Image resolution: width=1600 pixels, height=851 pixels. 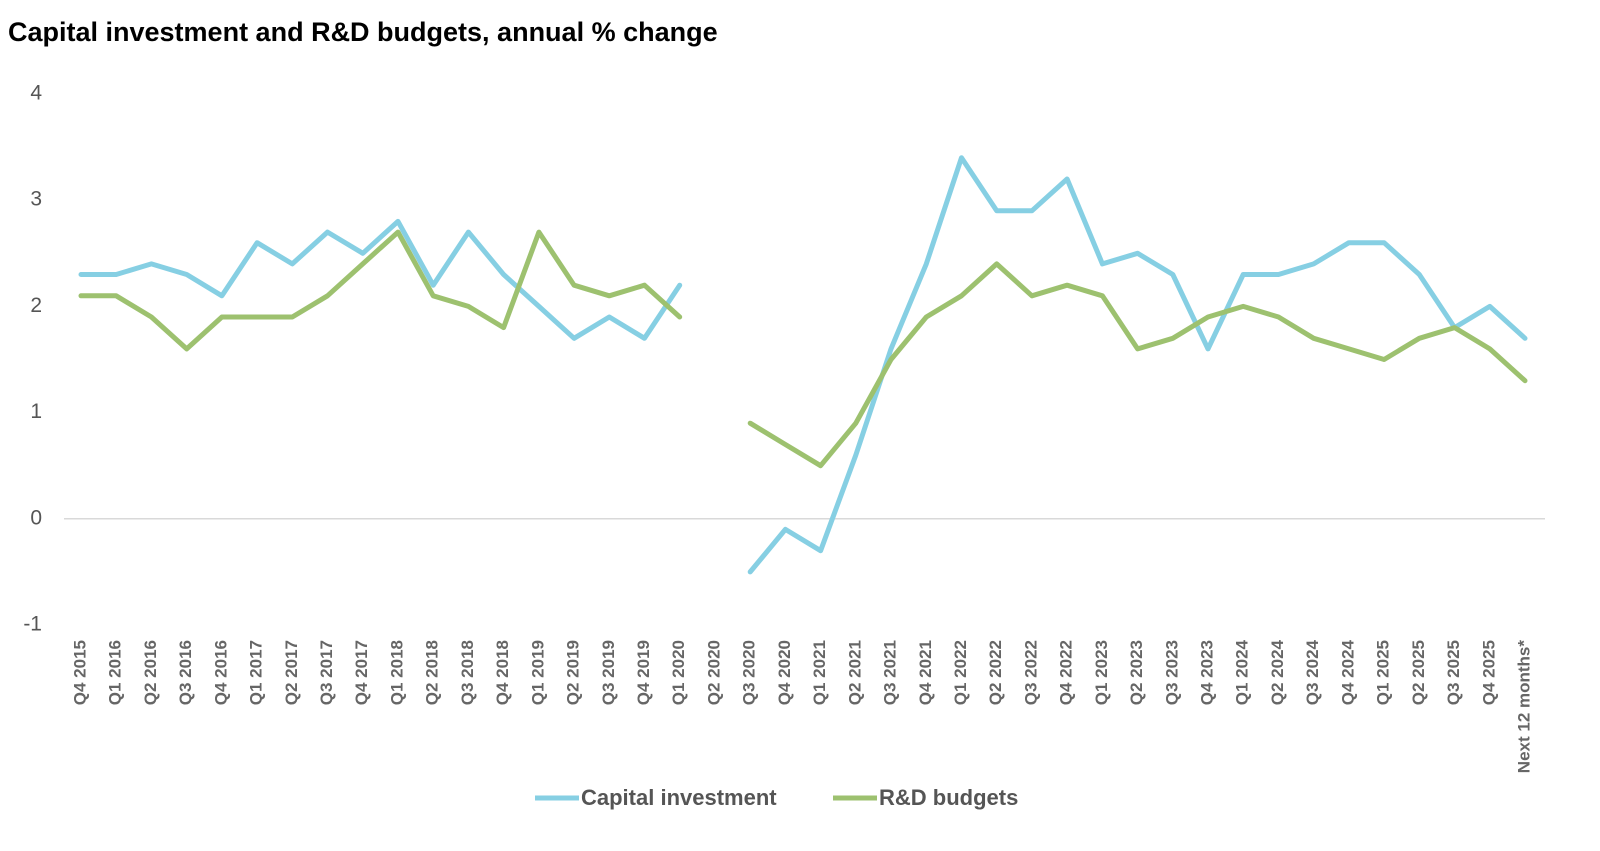 I want to click on y-tick-label: 4, so click(x=36, y=93).